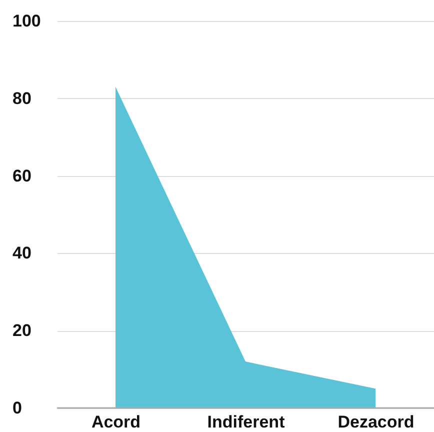 The image size is (434, 432). I want to click on x-tick-label: Acord, so click(116, 422).